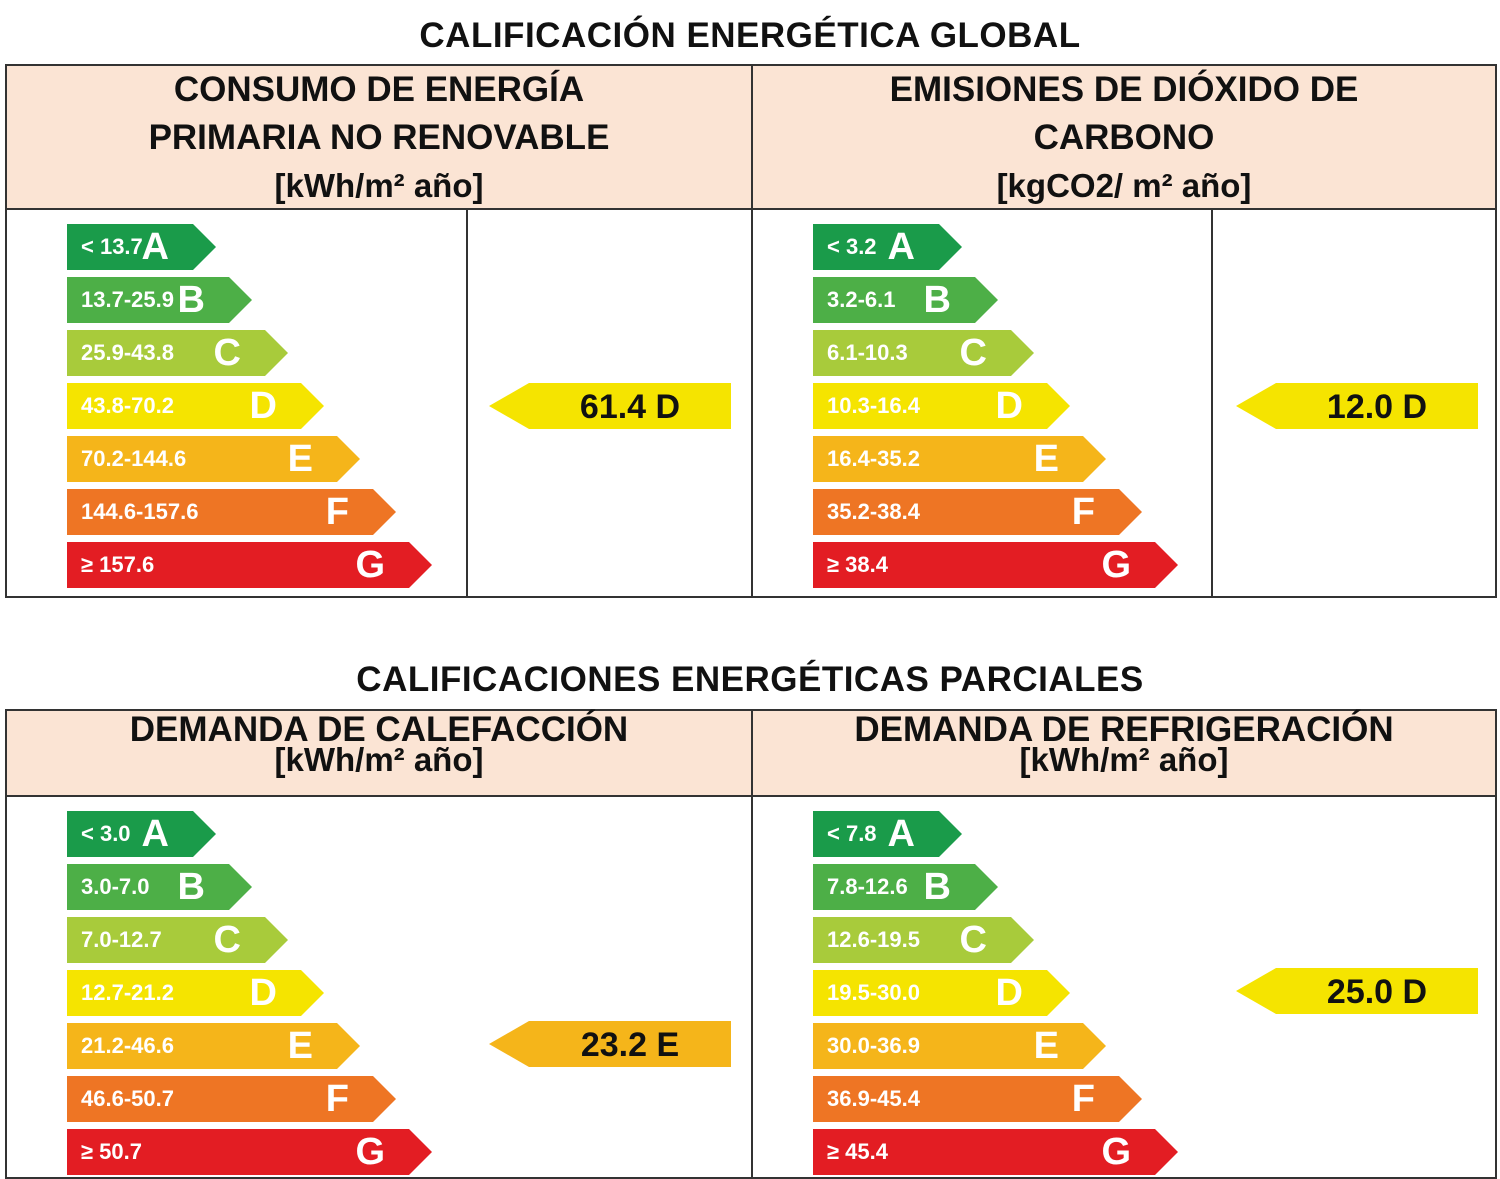  I want to click on rating-range: 43.8-70.2, so click(127, 405).